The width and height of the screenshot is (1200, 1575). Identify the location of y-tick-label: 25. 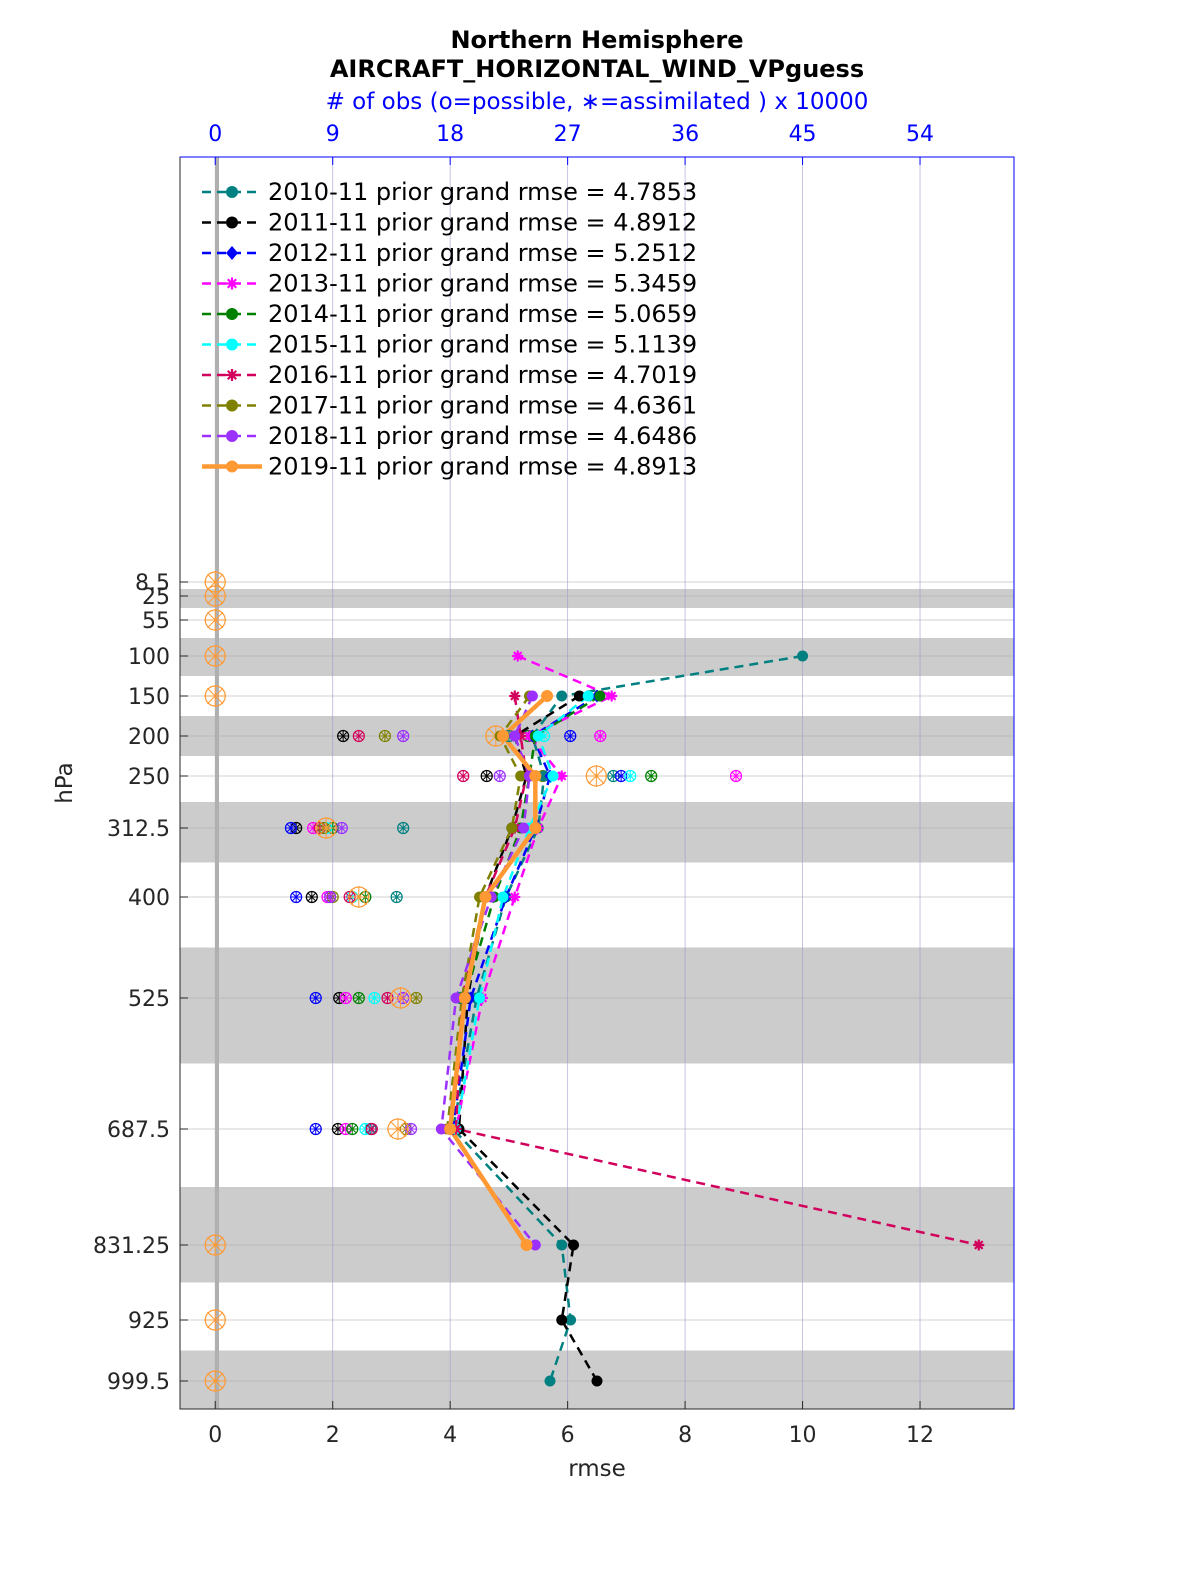
(156, 597).